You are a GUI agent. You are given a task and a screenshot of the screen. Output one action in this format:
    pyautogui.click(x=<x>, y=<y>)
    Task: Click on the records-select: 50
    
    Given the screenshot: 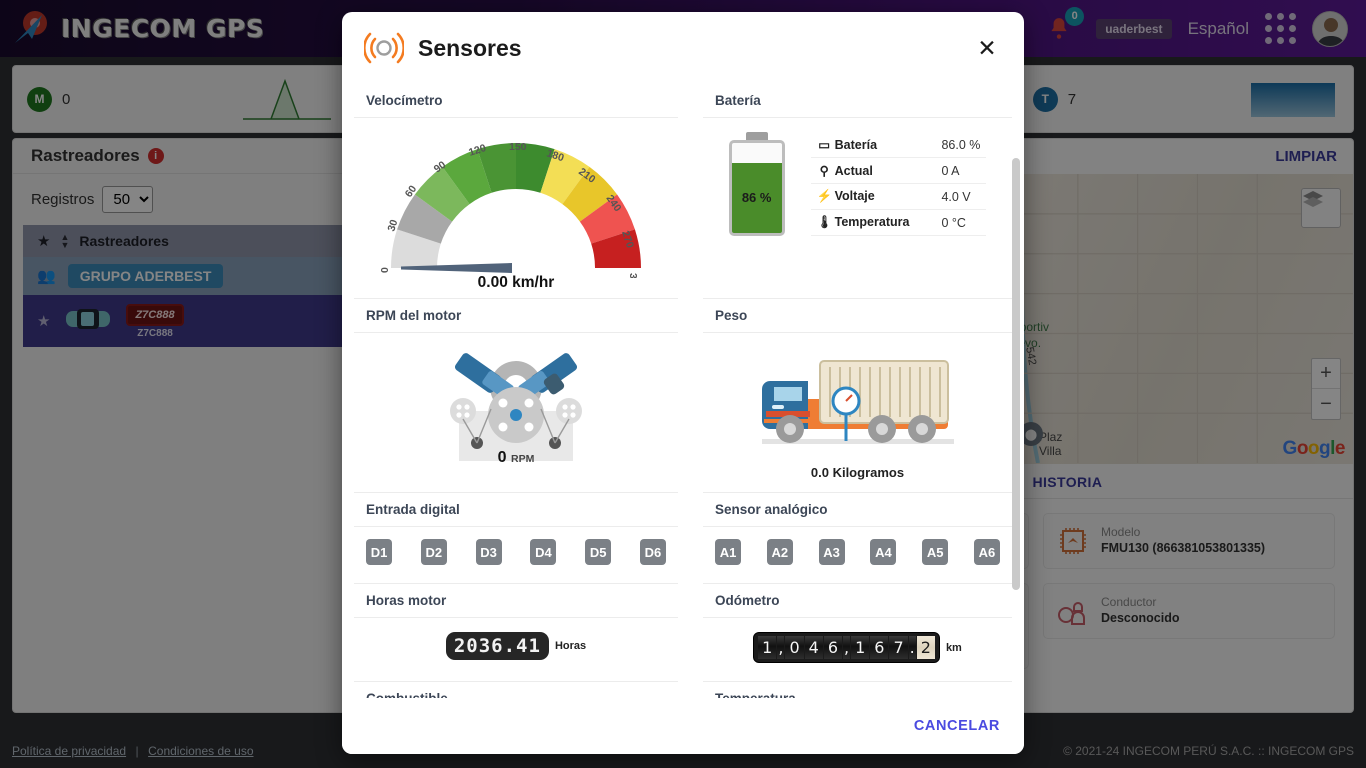 What is the action you would take?
    pyautogui.click(x=128, y=199)
    